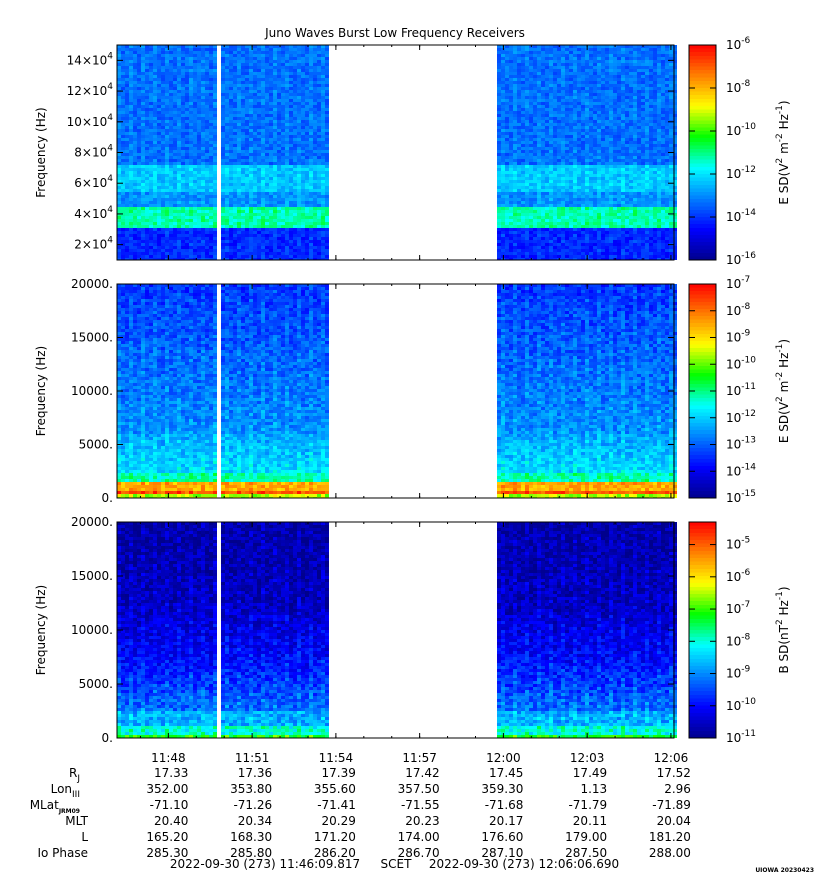 The image size is (815, 880). I want to click on ephemeris-value: 20.04, so click(674, 821).